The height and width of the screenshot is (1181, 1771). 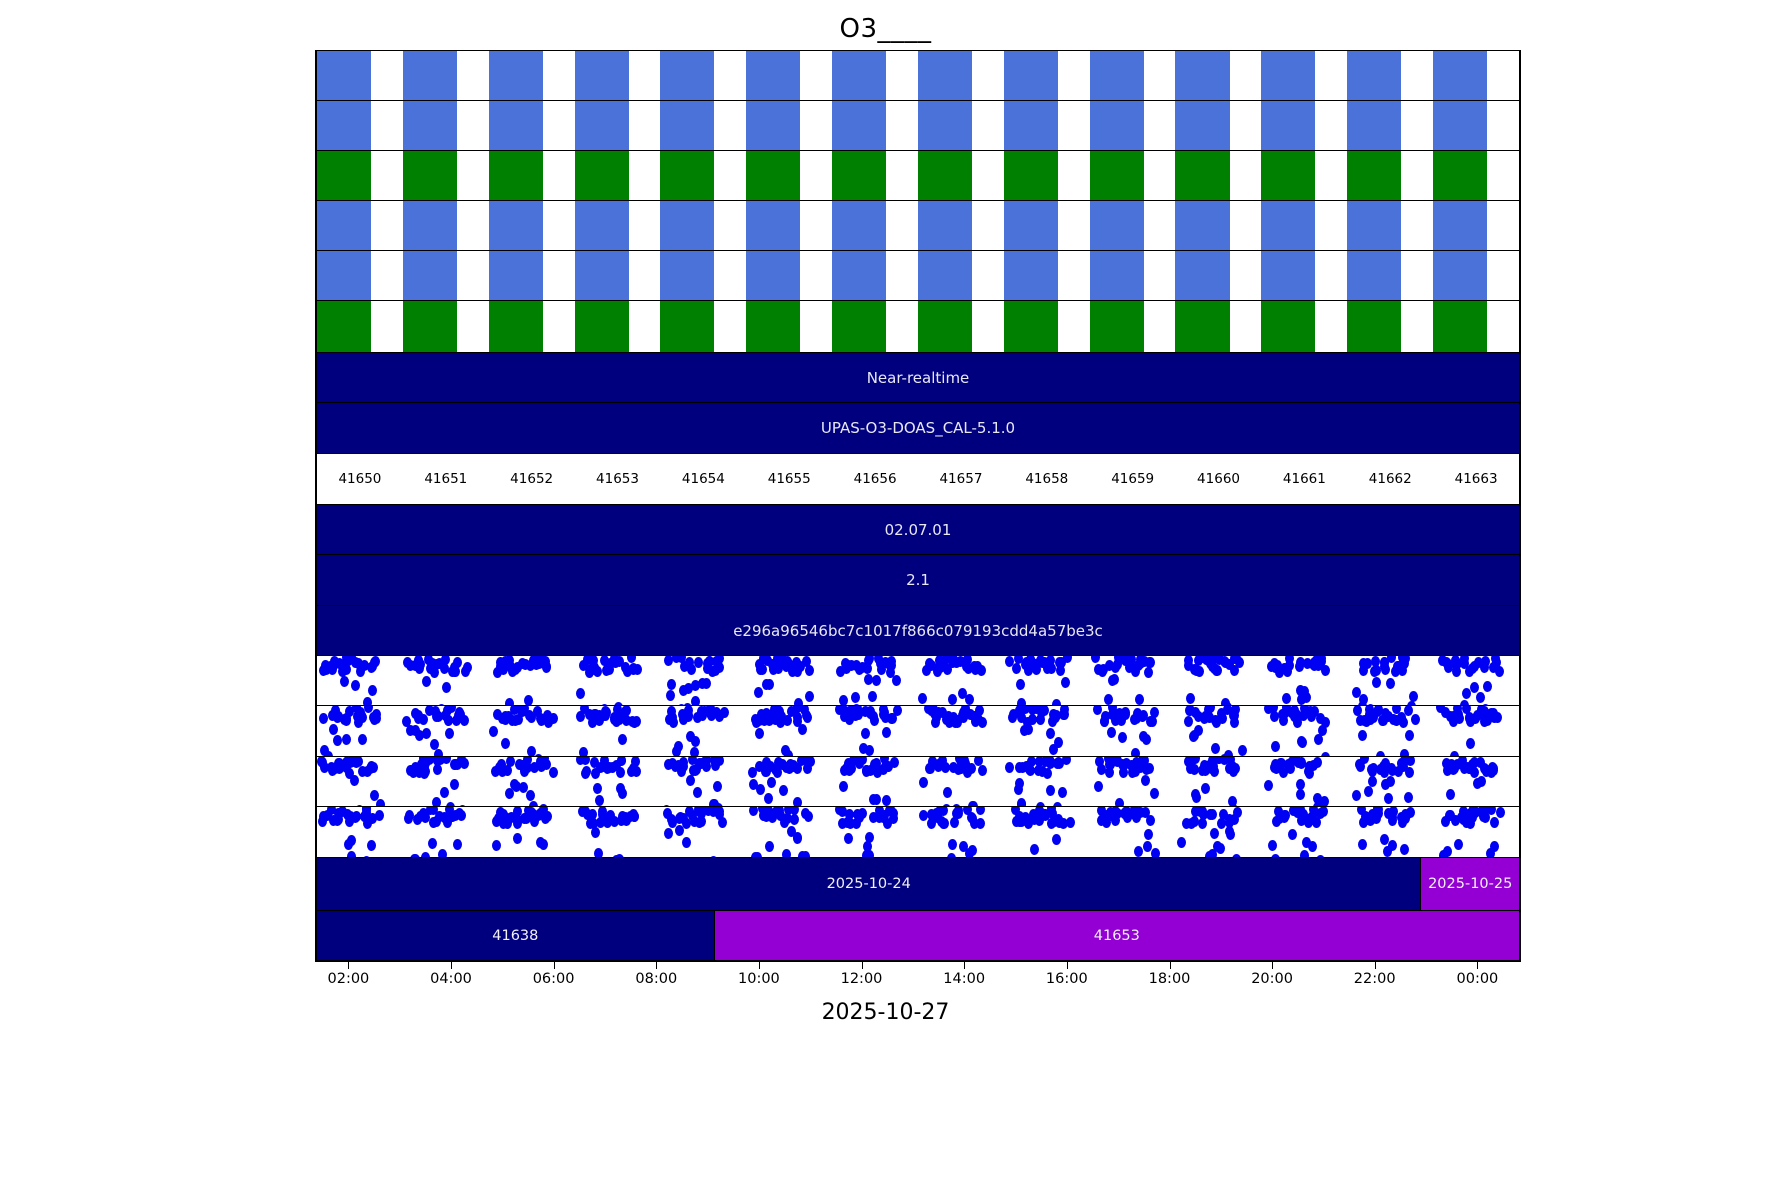 What do you see at coordinates (360, 479) in the screenshot?
I see `orbit-cell: 41650` at bounding box center [360, 479].